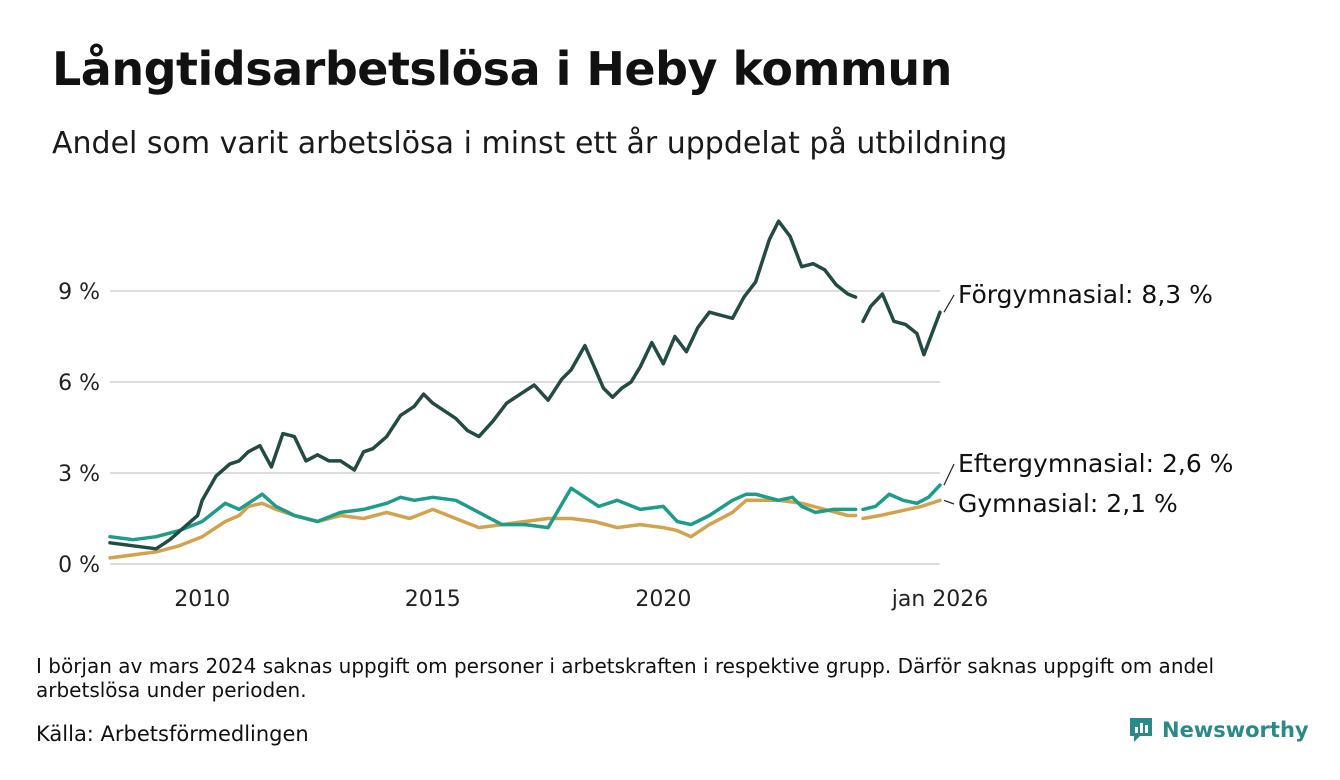 The height and width of the screenshot is (780, 1340). Describe the element at coordinates (79, 383) in the screenshot. I see `y-tick-label: 6 %` at that location.